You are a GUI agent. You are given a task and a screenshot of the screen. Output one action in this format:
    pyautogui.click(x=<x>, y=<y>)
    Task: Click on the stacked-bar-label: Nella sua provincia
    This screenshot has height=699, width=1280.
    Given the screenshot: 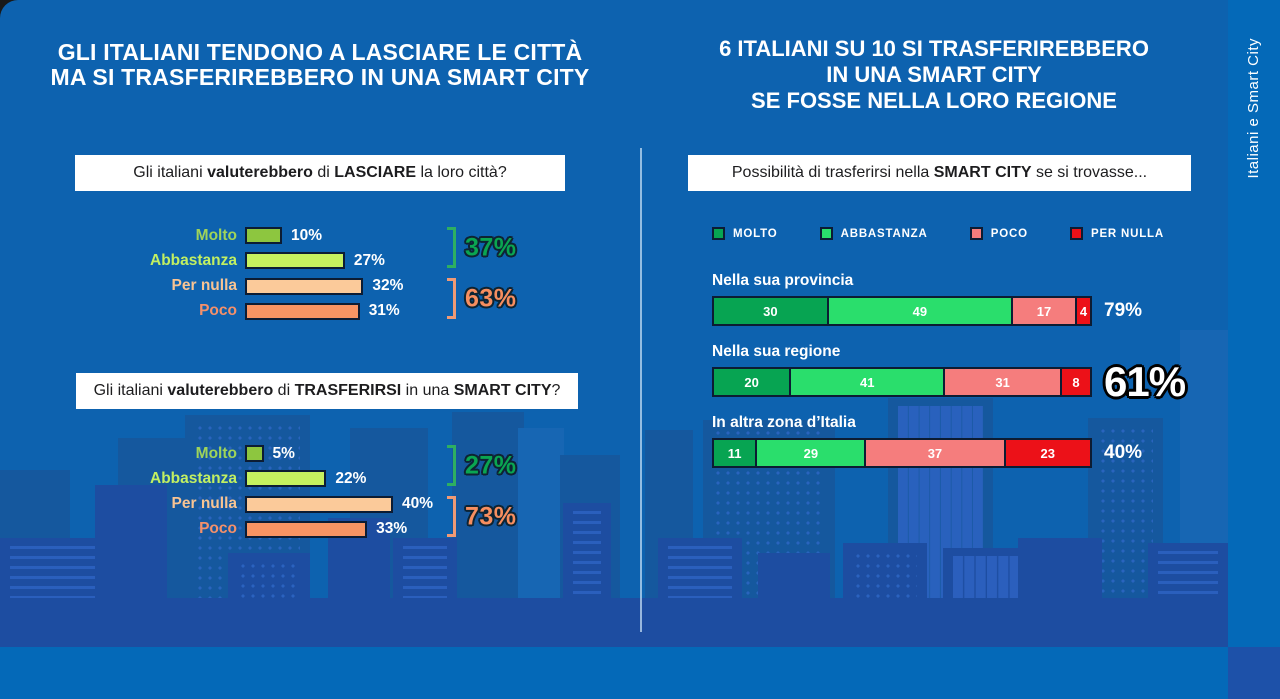 What is the action you would take?
    pyautogui.click(x=783, y=280)
    